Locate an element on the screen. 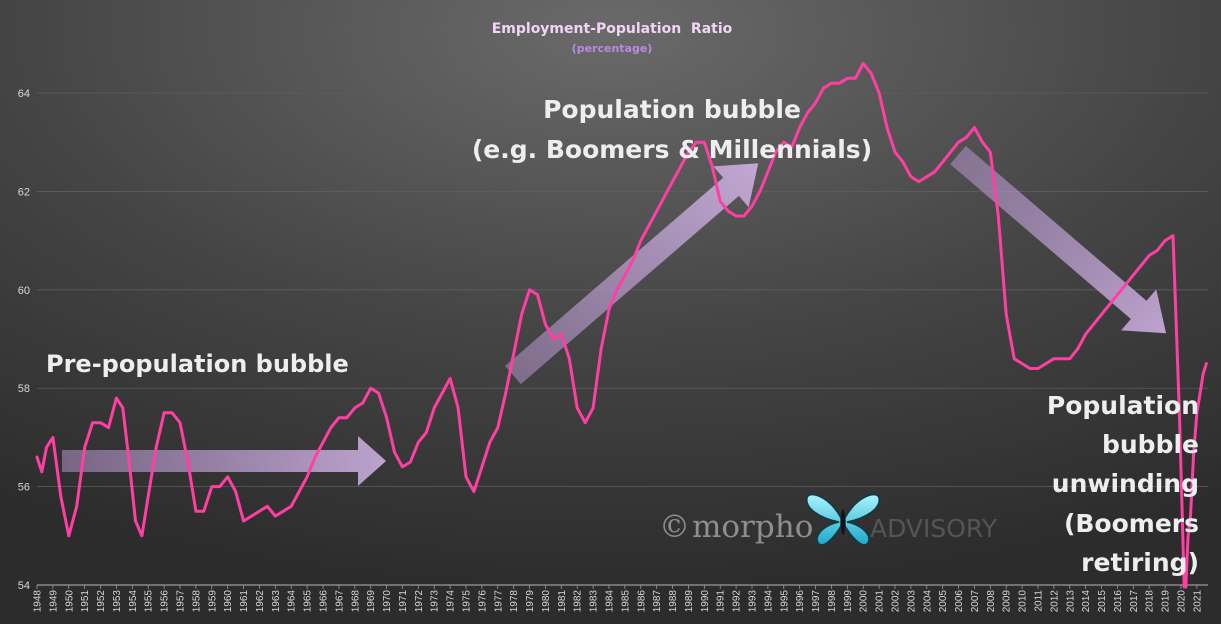 This screenshot has width=1221, height=624. x-tick-label: 1970 is located at coordinates (387, 601).